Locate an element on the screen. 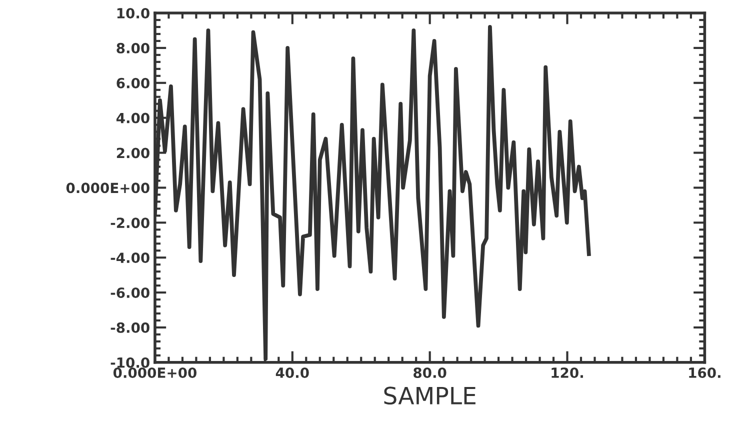 The width and height of the screenshot is (731, 434). x-tick-label: 80.0 is located at coordinates (430, 372).